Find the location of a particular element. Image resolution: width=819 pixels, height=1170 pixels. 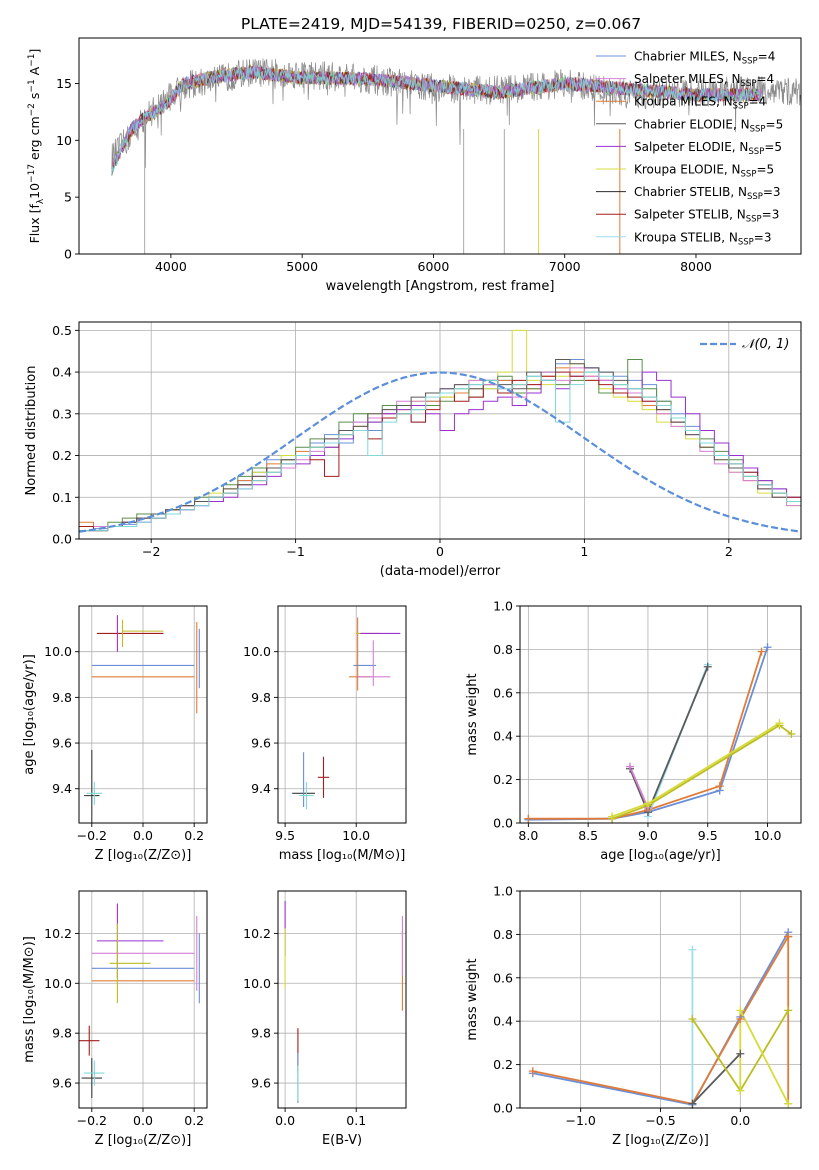

model-spectrum-line is located at coordinates (437, 120).